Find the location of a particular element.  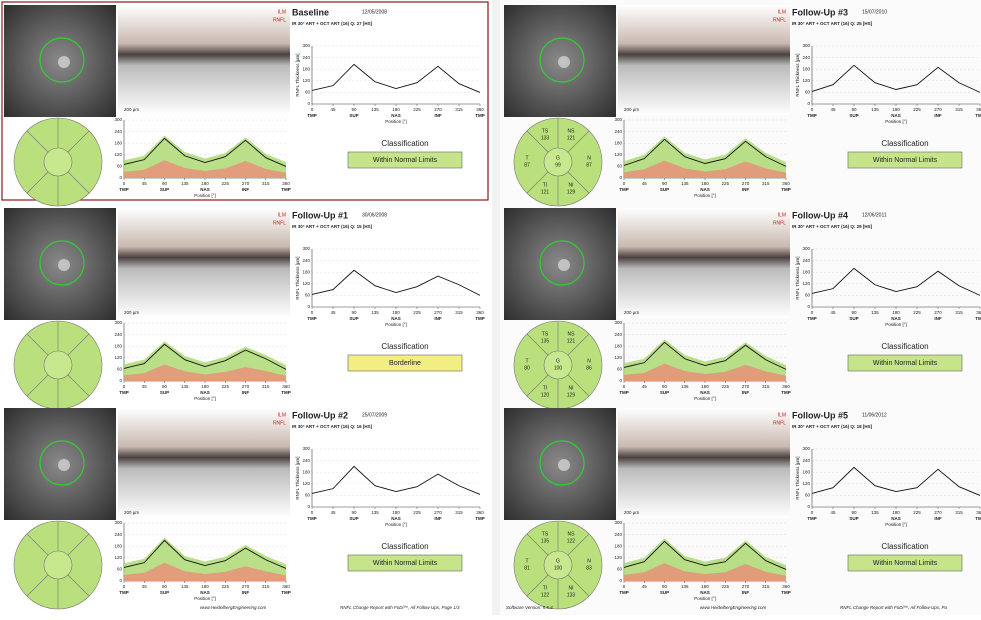

y-tick-label: 300 is located at coordinates (306, 45).